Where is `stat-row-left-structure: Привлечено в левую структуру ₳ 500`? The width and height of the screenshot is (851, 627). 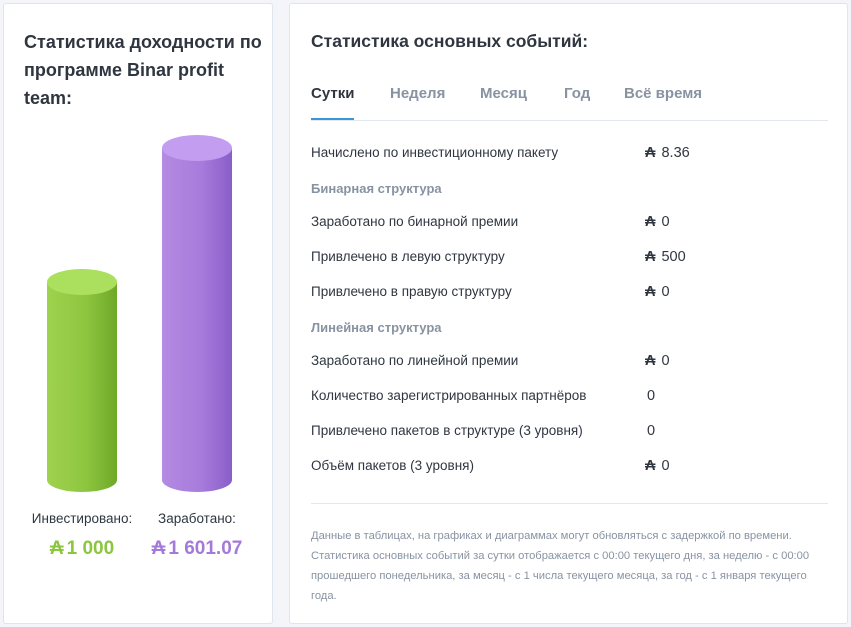 stat-row-left-structure: Привлечено в левую структуру ₳ 500 is located at coordinates (571, 259).